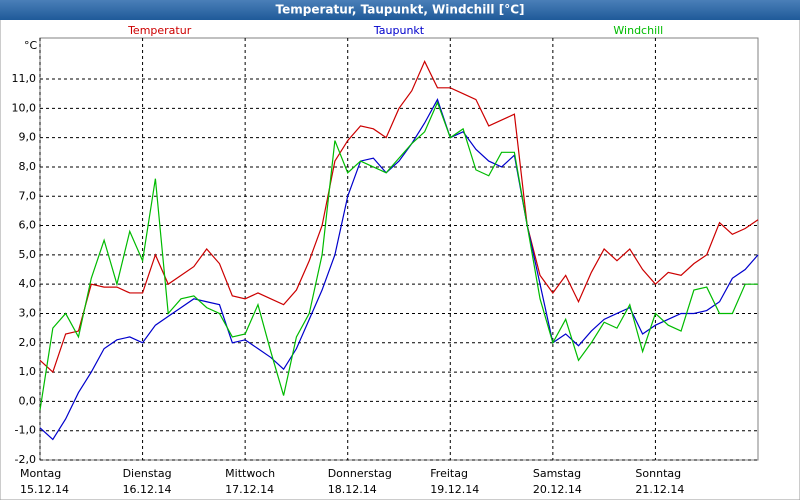 The image size is (800, 500). What do you see at coordinates (28, 371) in the screenshot?
I see `y-tick-label: 1,0` at bounding box center [28, 371].